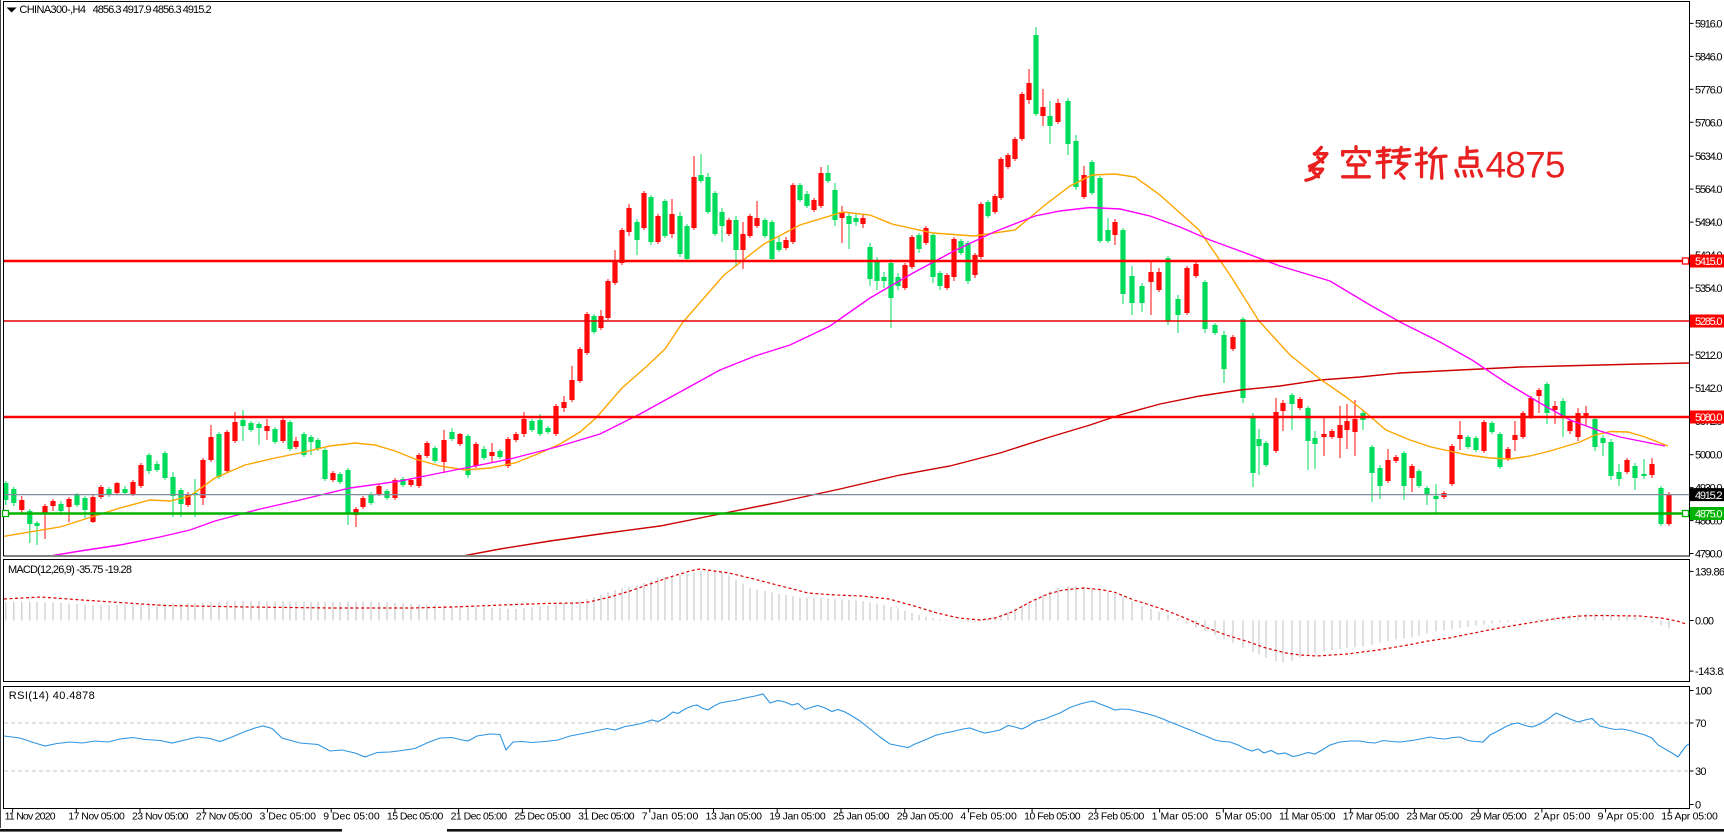  I want to click on svg-text: 21 Dec 05:00, so click(479, 817).